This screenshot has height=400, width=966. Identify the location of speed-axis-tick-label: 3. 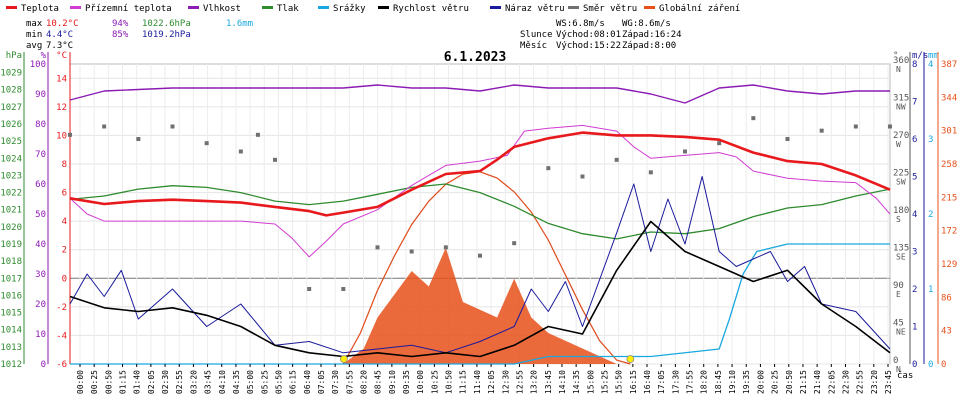
(914, 253).